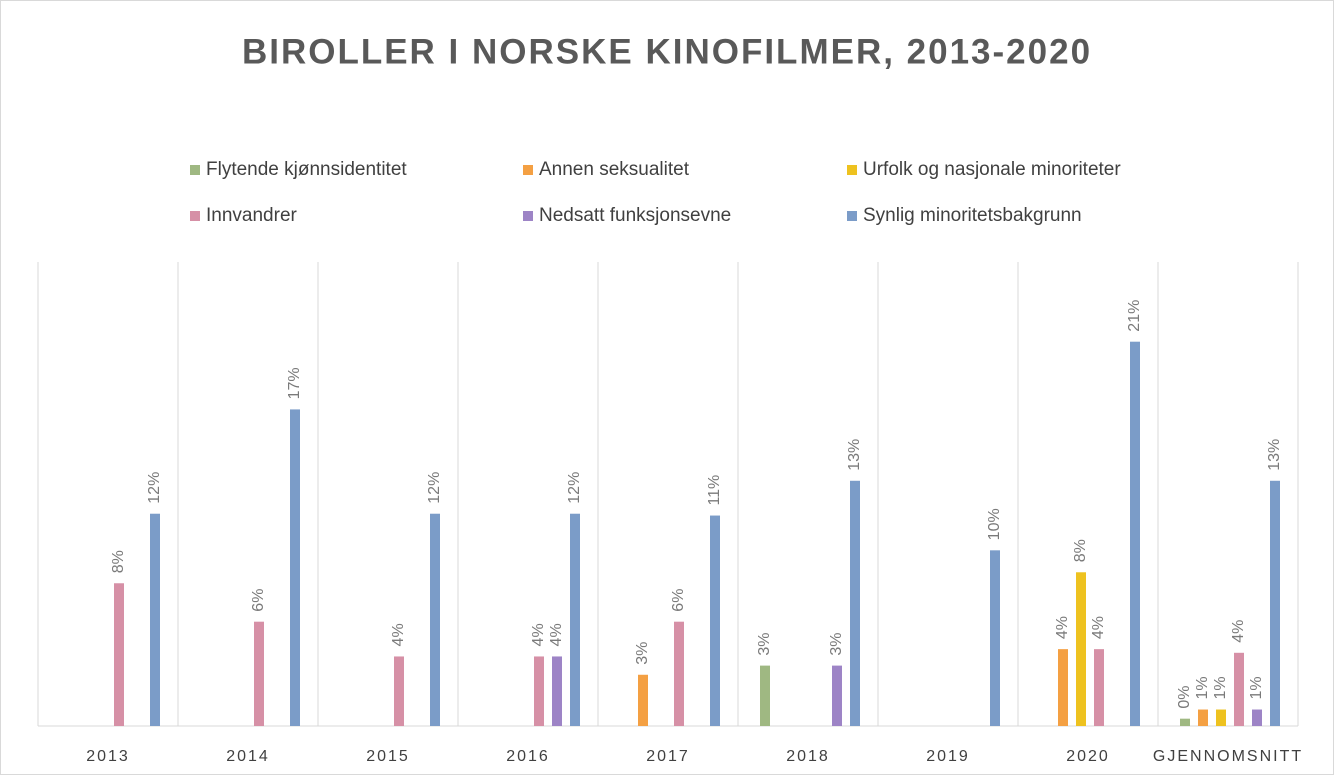  What do you see at coordinates (667, 51) in the screenshot?
I see `chart-title: BIROLLER I NORSKE KINOFILMER, 2013-2020` at bounding box center [667, 51].